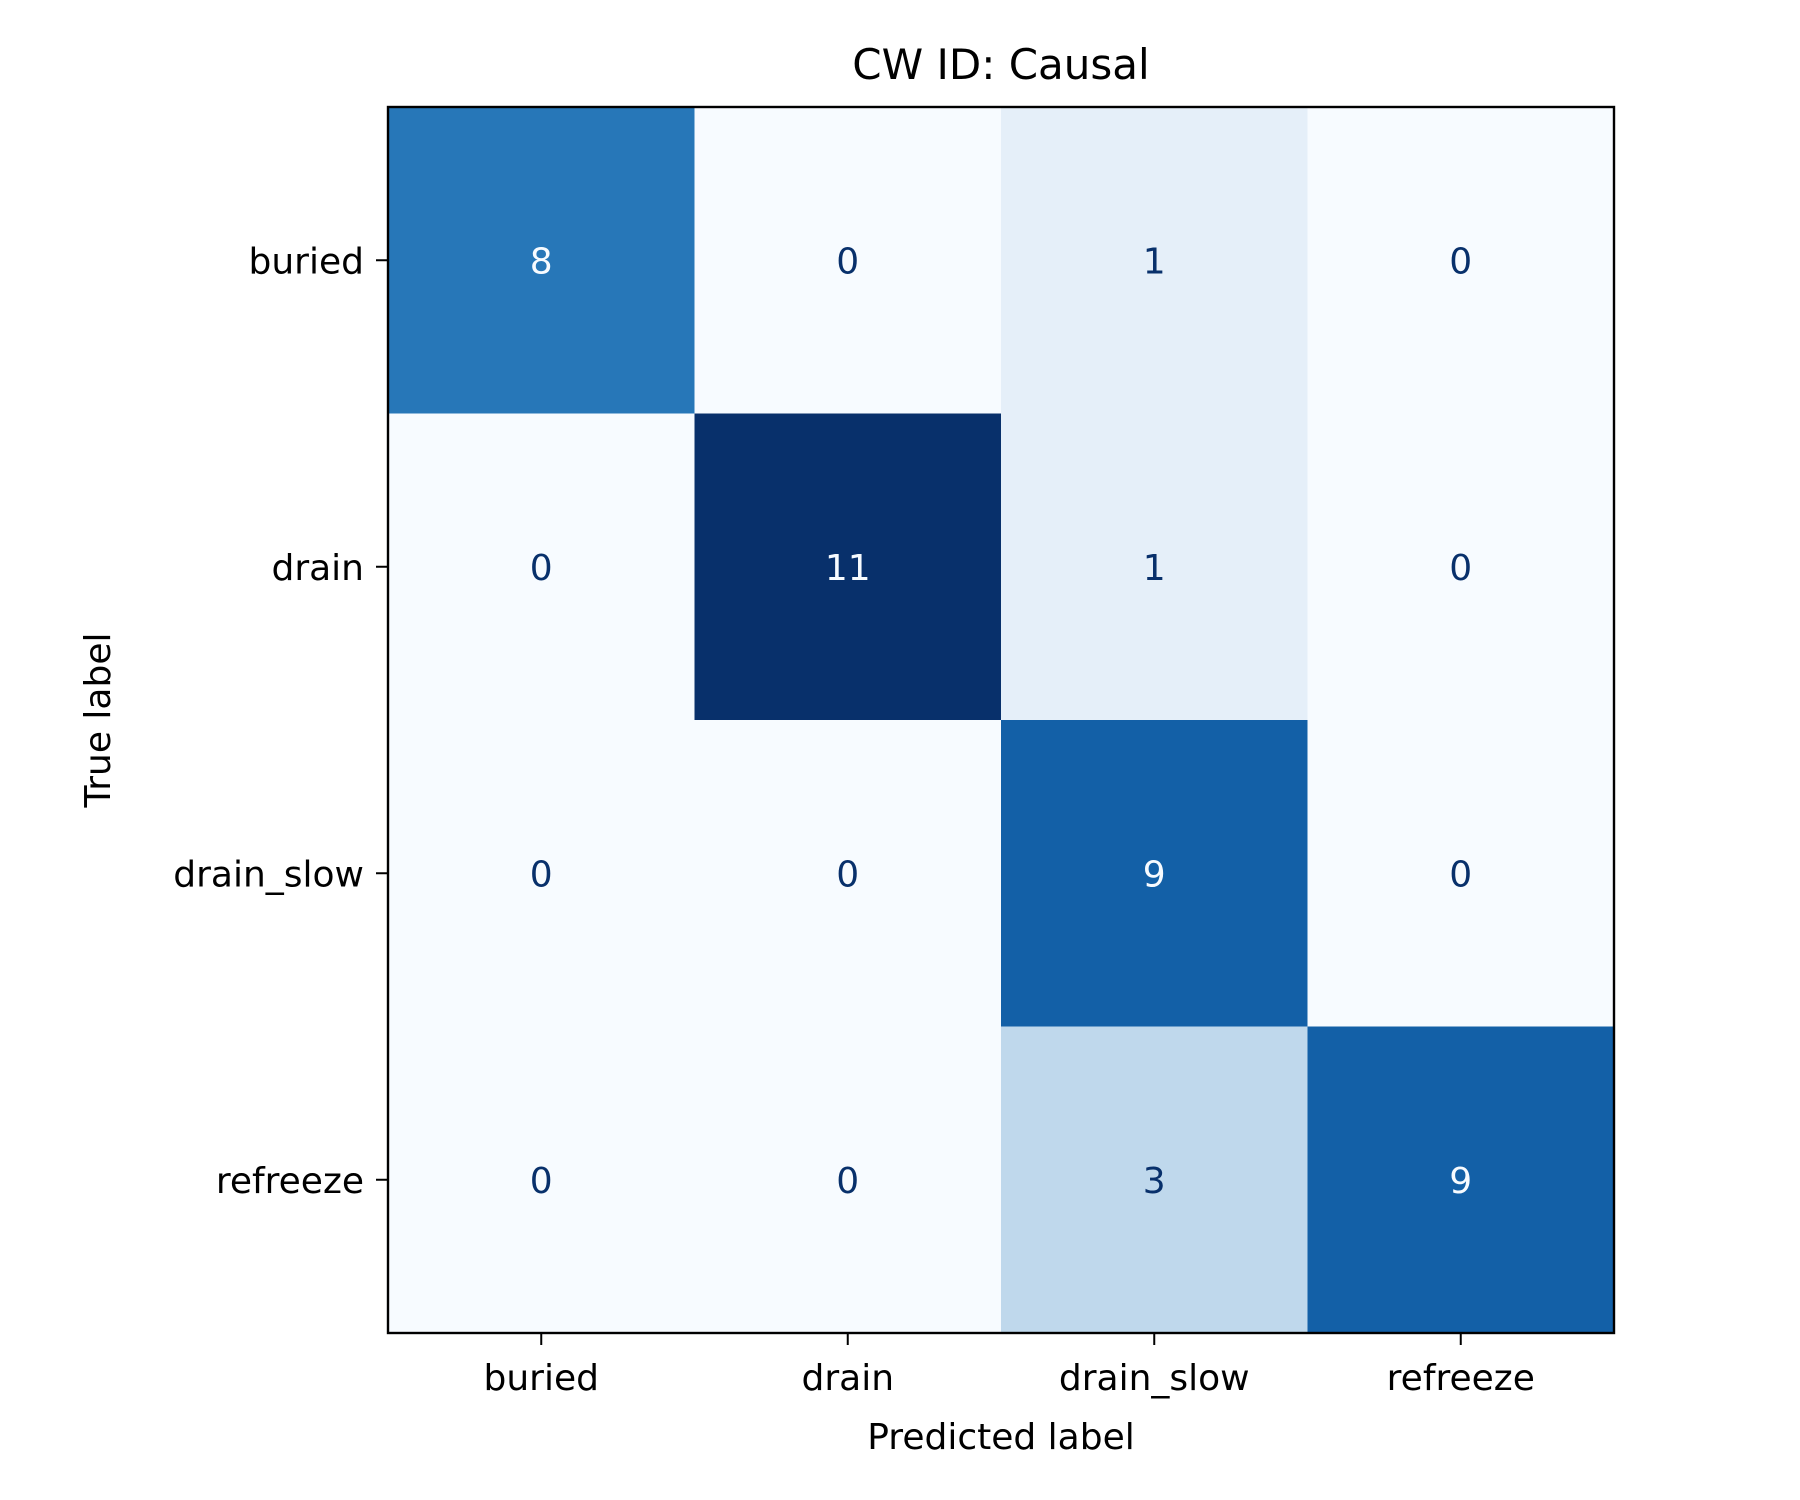  I want to click on matrix-cell-buried-refreeze, so click(1461, 260).